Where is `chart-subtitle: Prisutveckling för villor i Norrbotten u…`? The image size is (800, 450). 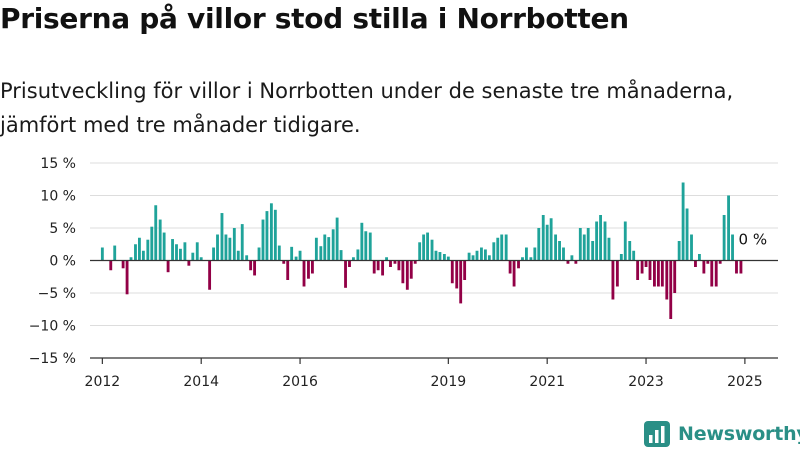 chart-subtitle: Prisutveckling för villor i Norrbotten u… is located at coordinates (367, 108).